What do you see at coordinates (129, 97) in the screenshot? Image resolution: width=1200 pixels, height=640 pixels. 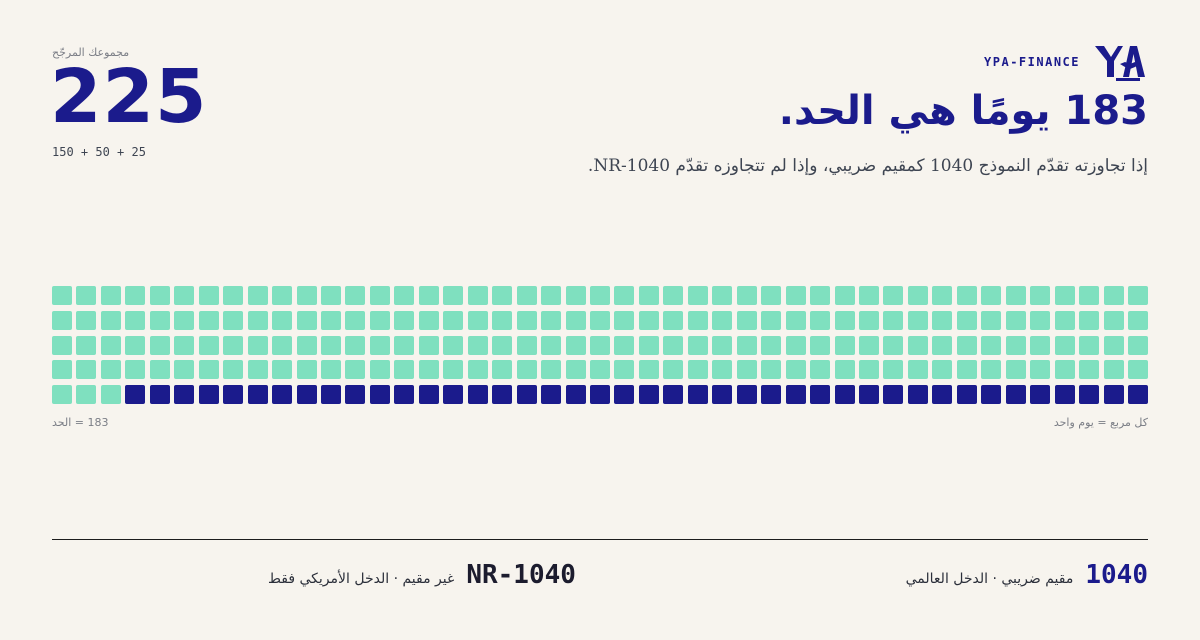 I see `total-value: 225` at bounding box center [129, 97].